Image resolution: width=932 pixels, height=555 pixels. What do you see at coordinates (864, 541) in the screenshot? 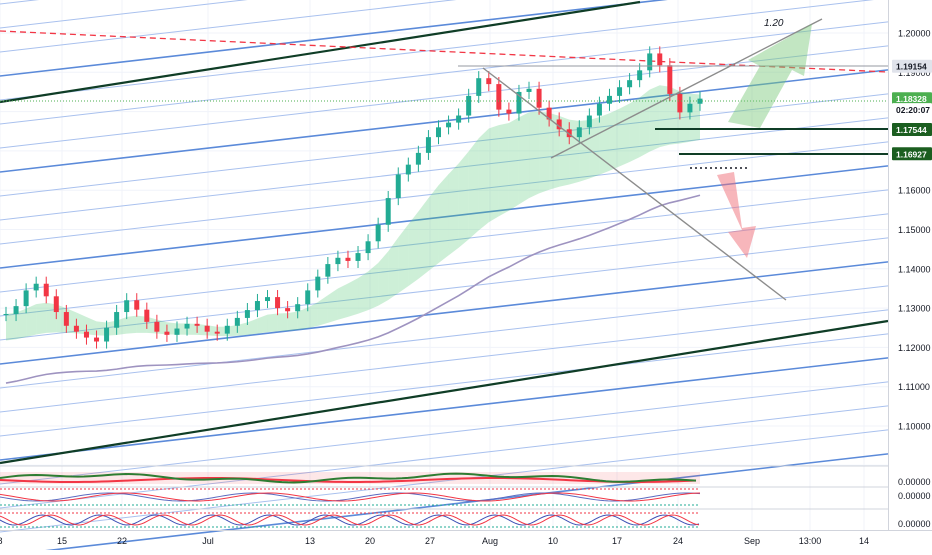
I see `x-tick-label: 14` at bounding box center [864, 541].